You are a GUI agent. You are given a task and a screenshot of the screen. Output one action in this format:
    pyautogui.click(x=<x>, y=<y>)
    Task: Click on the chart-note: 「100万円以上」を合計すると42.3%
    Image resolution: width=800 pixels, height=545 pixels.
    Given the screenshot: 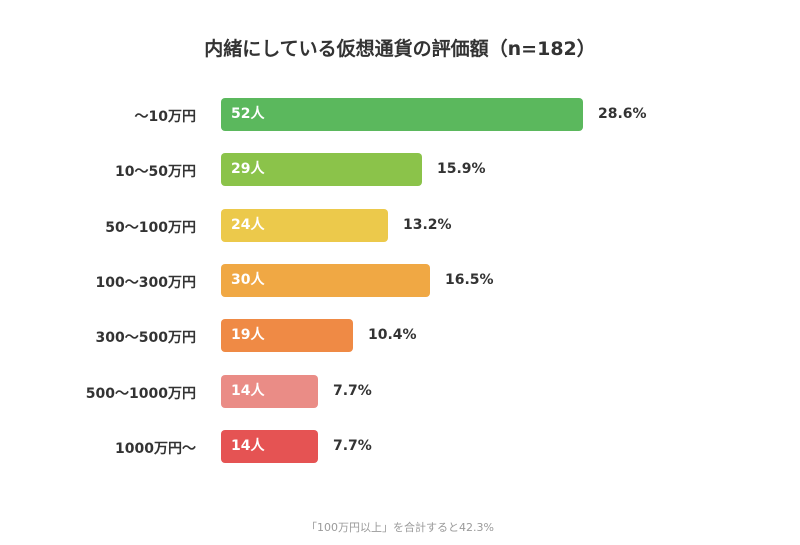 What is the action you would take?
    pyautogui.click(x=400, y=527)
    